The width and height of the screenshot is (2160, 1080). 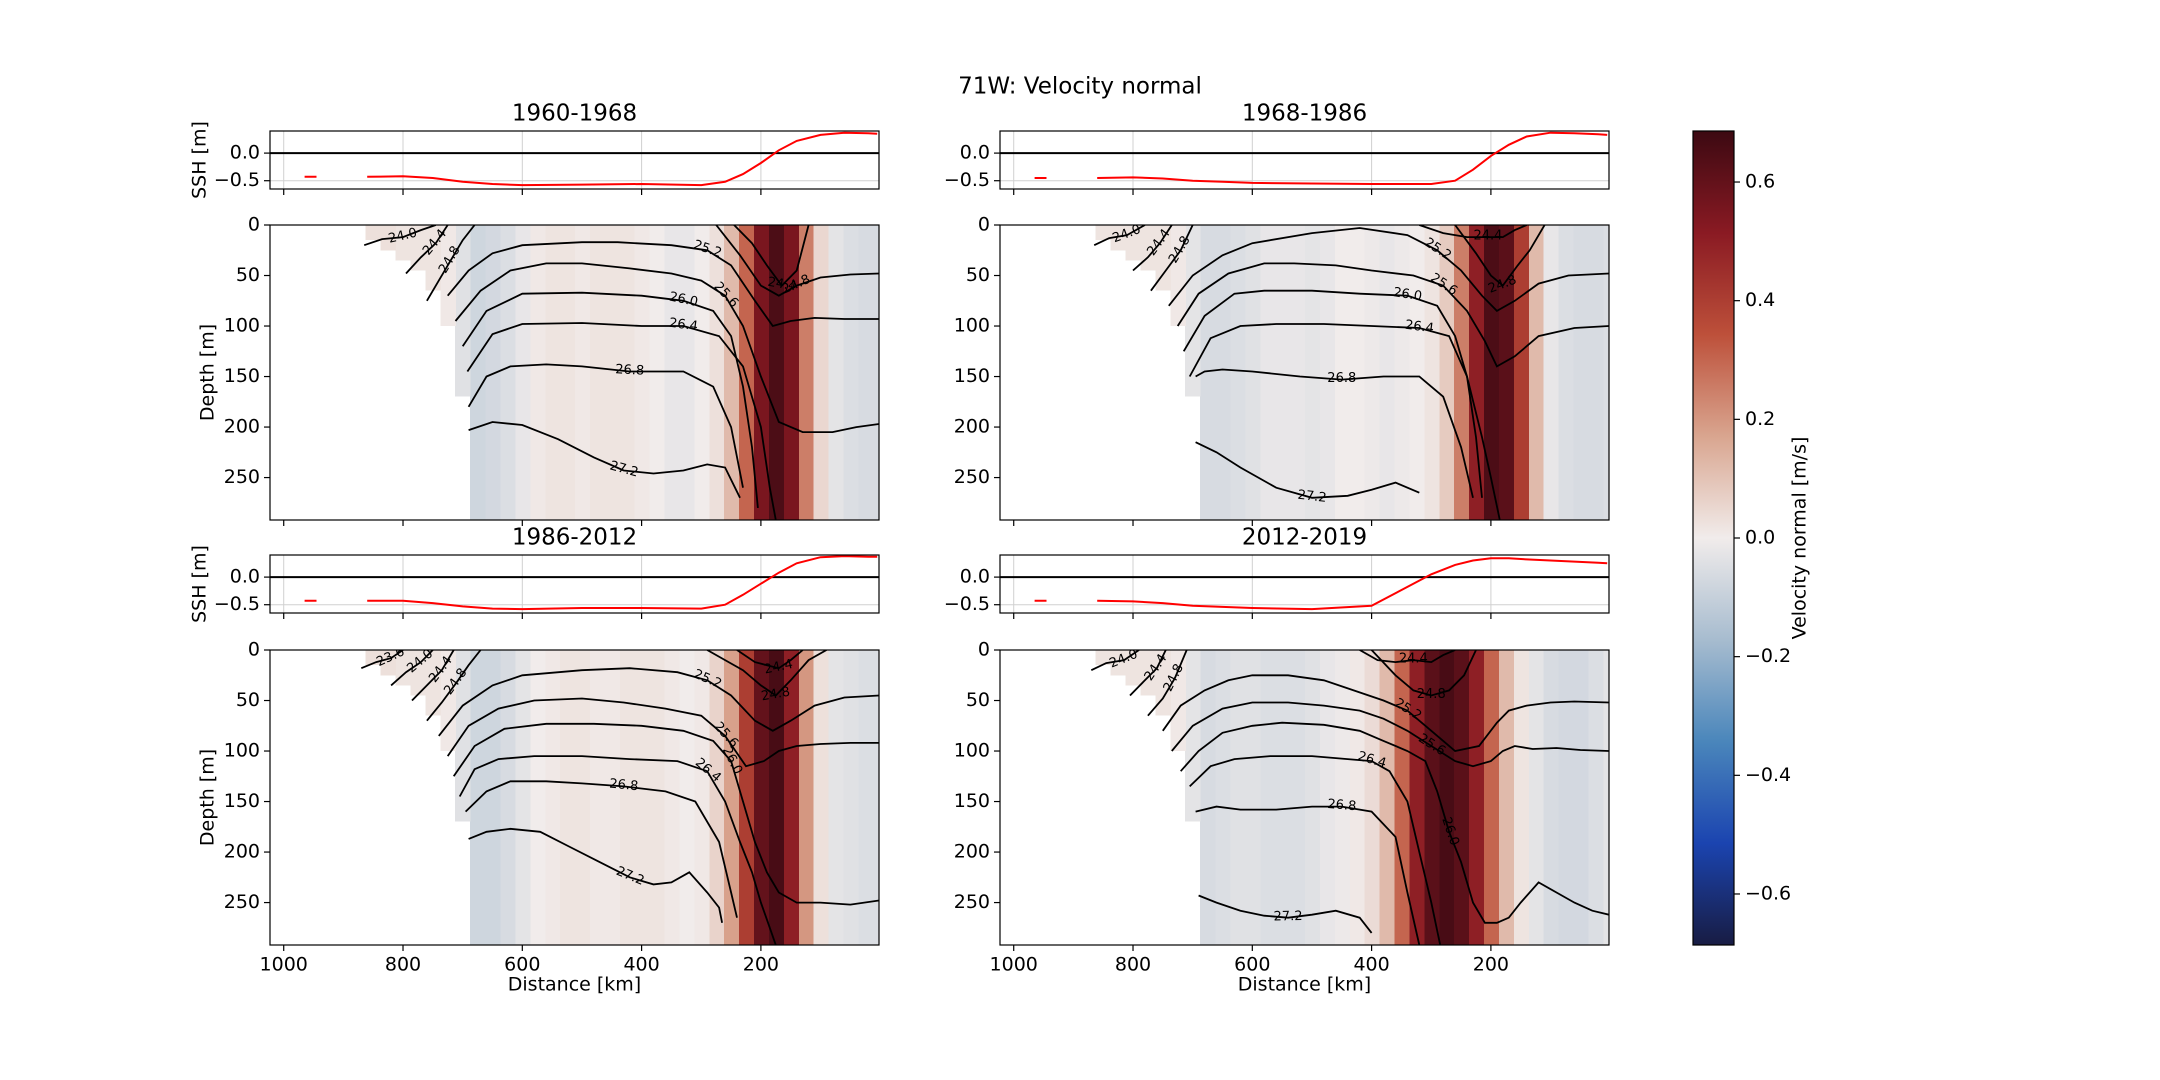 What do you see at coordinates (1760, 300) in the screenshot?
I see `colorbar-tick-label: 0.4` at bounding box center [1760, 300].